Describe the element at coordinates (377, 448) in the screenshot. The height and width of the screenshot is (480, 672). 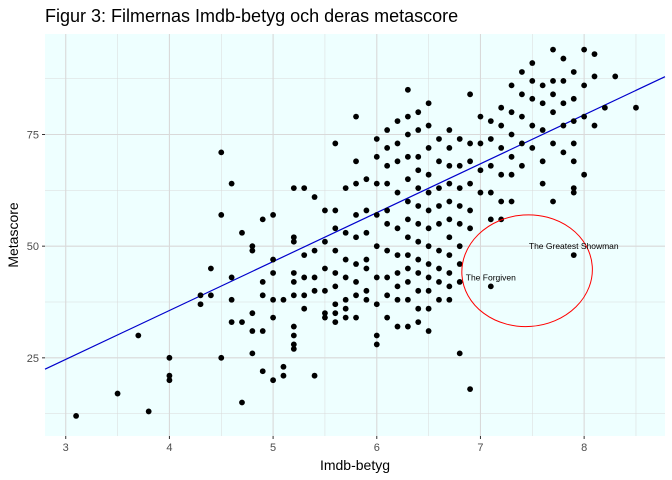
I see `x-tick-label: 6` at that location.